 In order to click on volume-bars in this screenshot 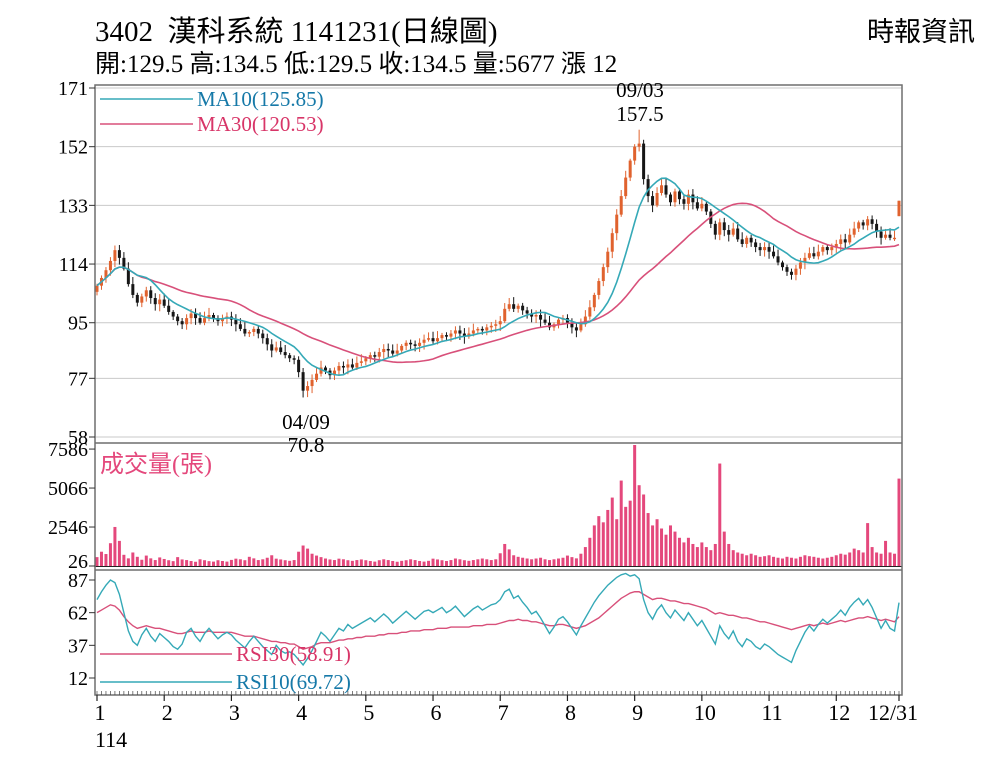, I will do `click(498, 506)`.